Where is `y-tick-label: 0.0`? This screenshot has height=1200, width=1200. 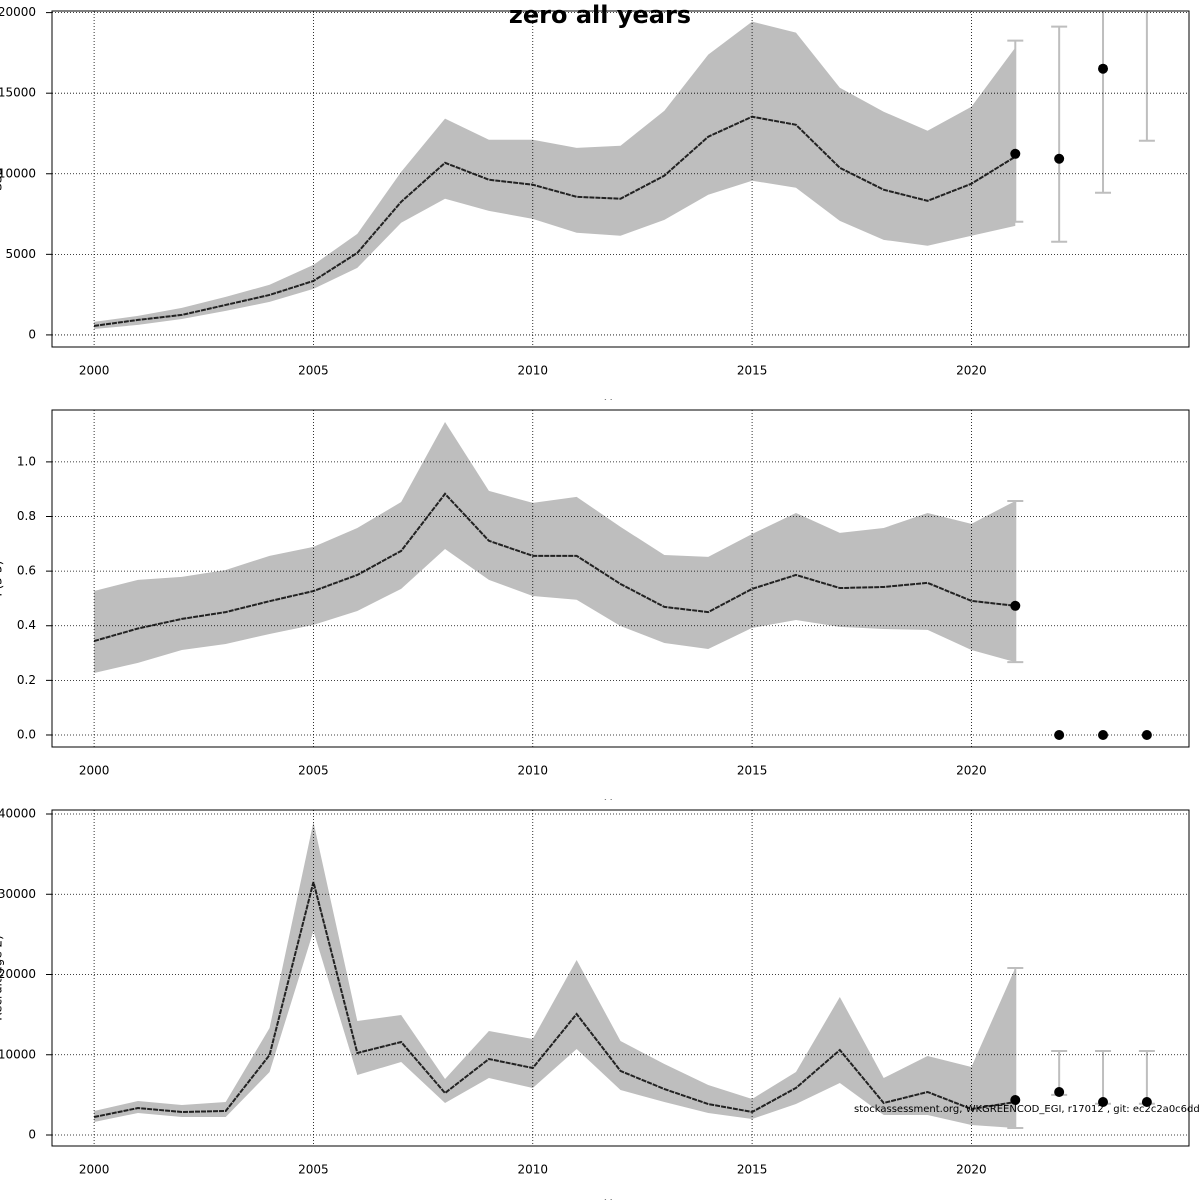 y-tick-label: 0.0 is located at coordinates (26, 734).